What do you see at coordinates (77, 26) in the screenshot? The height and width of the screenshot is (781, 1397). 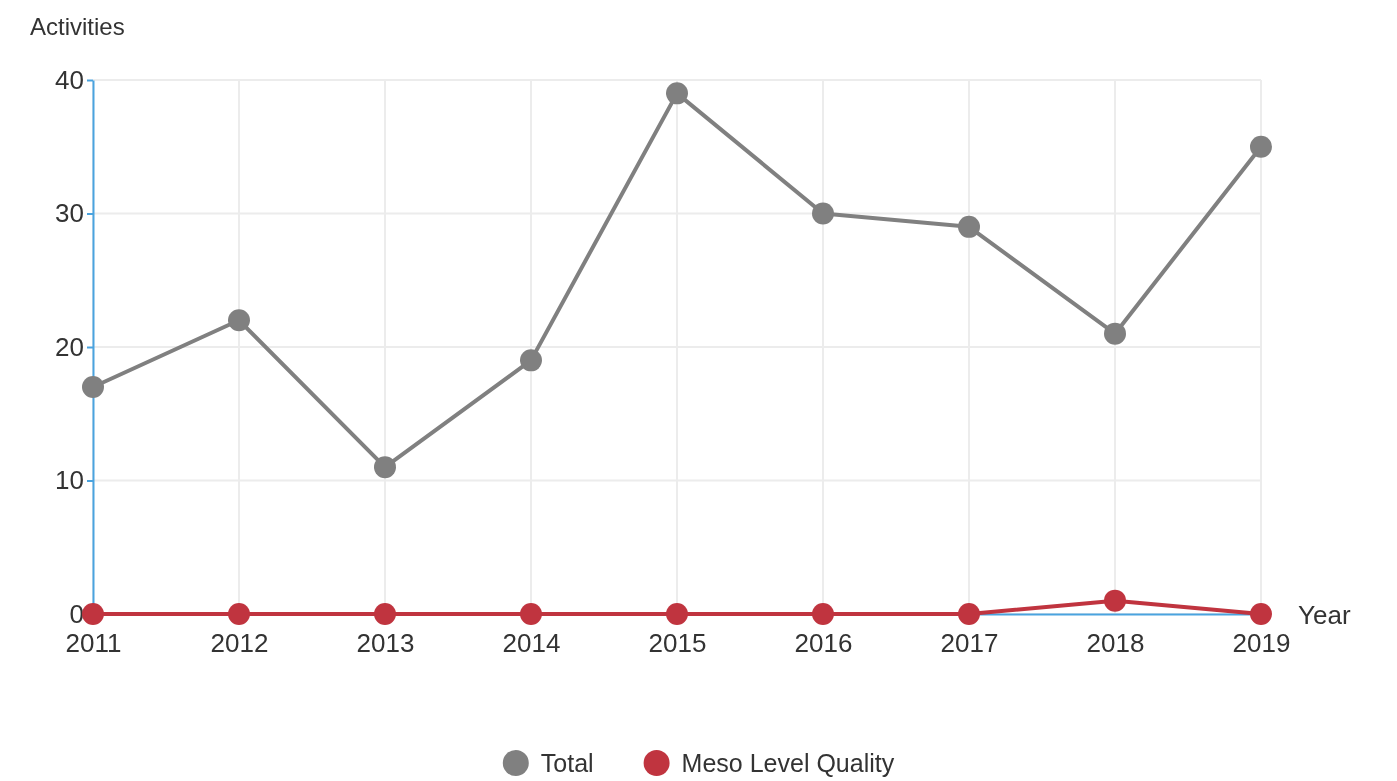 I see `y-axis-title: Activities` at bounding box center [77, 26].